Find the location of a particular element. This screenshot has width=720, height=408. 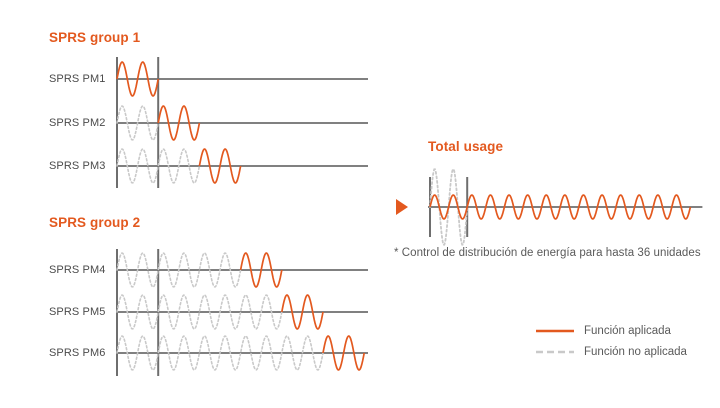

legend: Función aplicada Función no aplicada is located at coordinates (626, 341).